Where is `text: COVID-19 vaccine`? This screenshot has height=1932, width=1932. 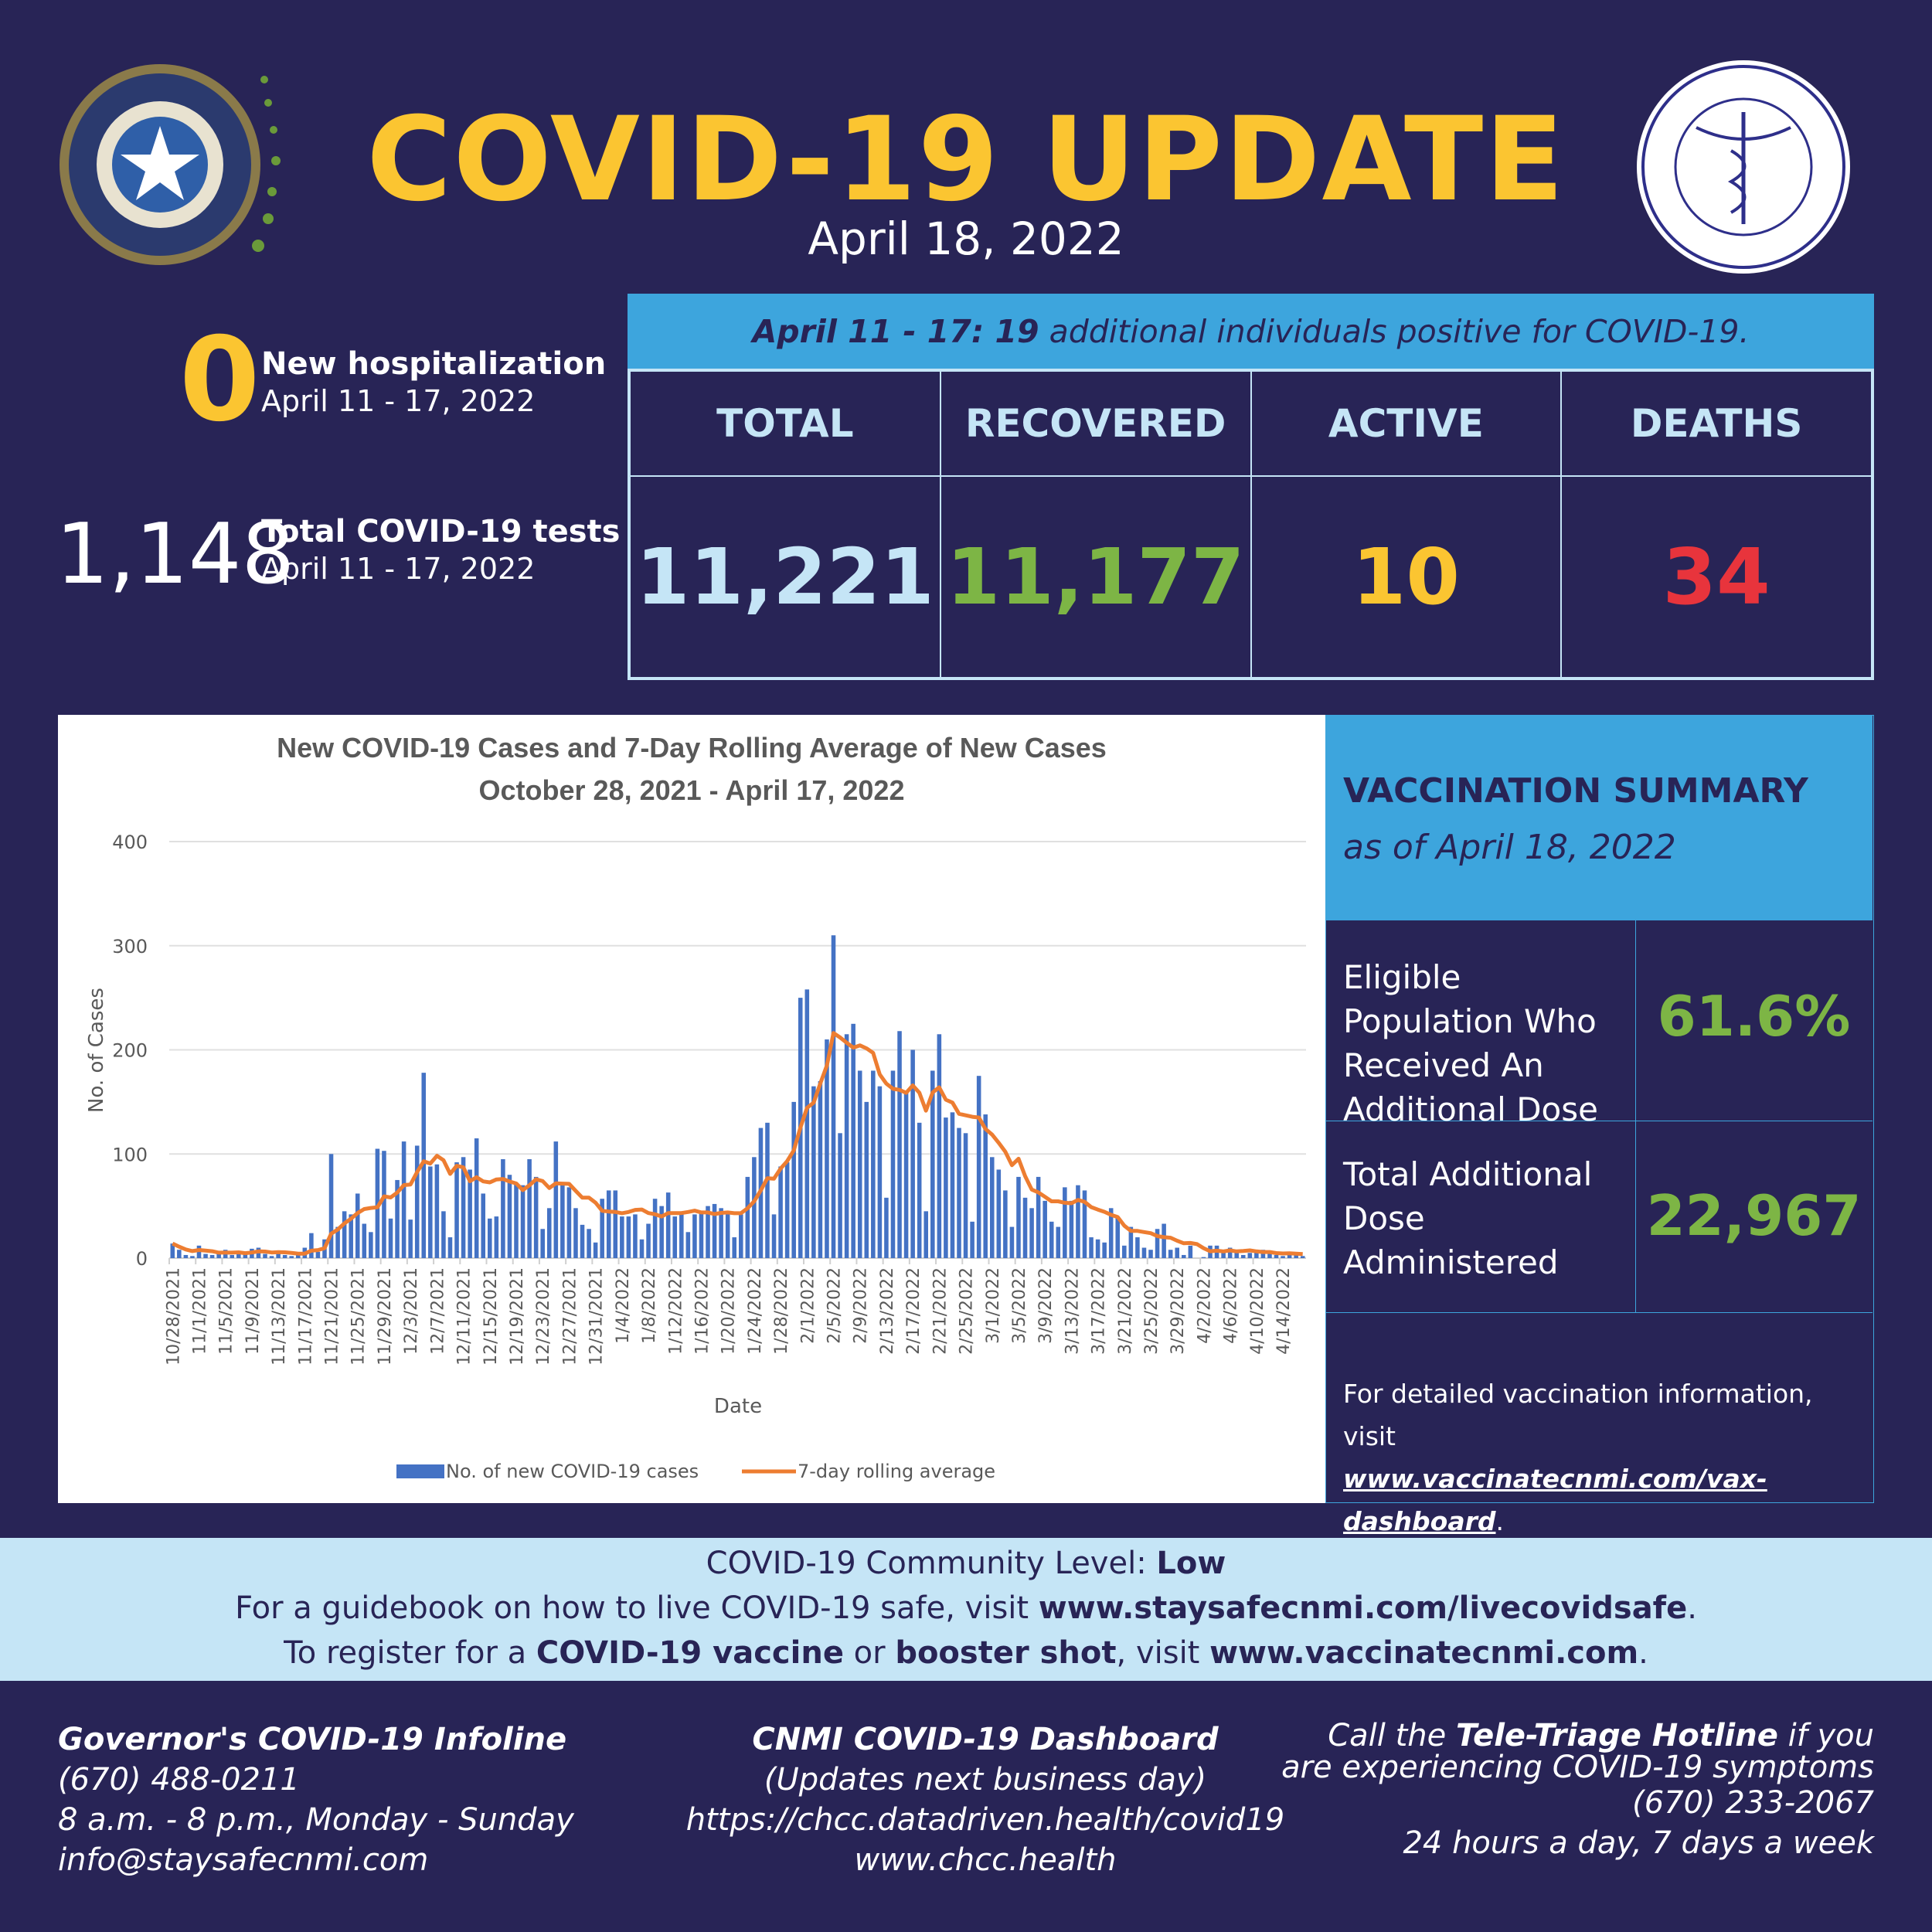
text: COVID-19 vaccine is located at coordinates (690, 1653).